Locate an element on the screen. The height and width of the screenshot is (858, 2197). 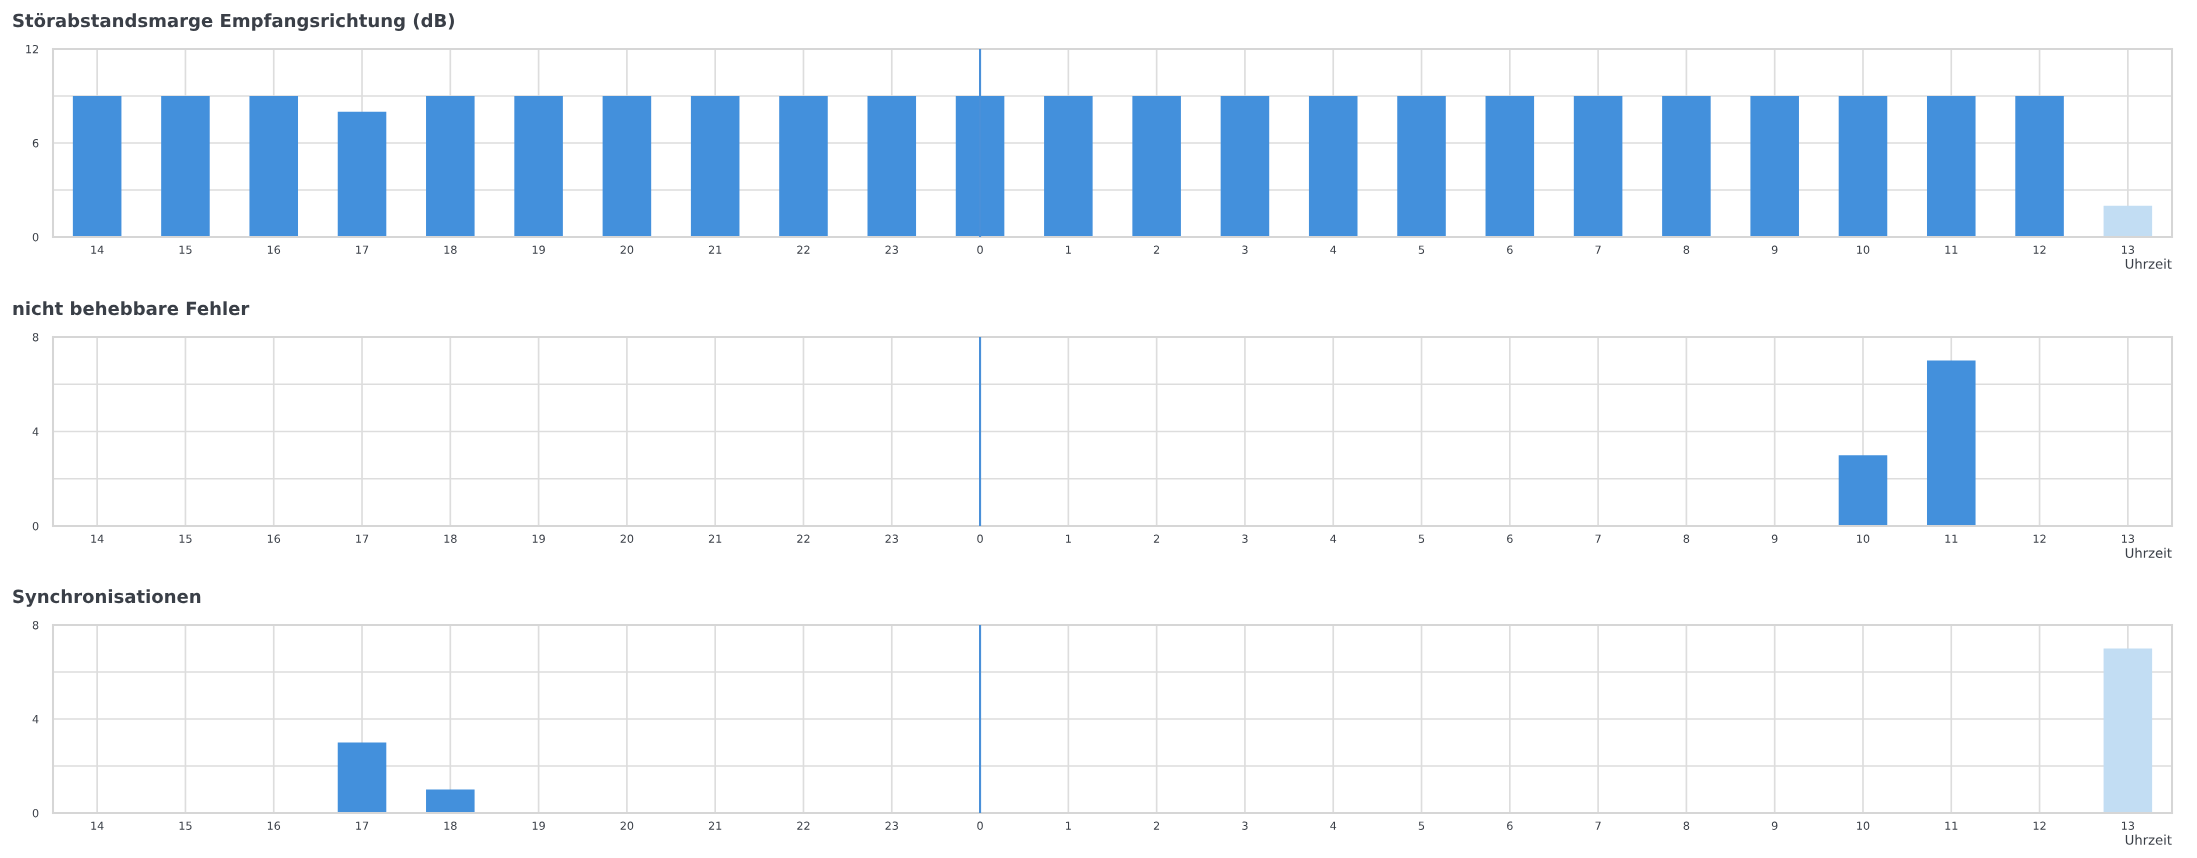
chart-title: nicht behebbare Fehler is located at coordinates (131, 308).